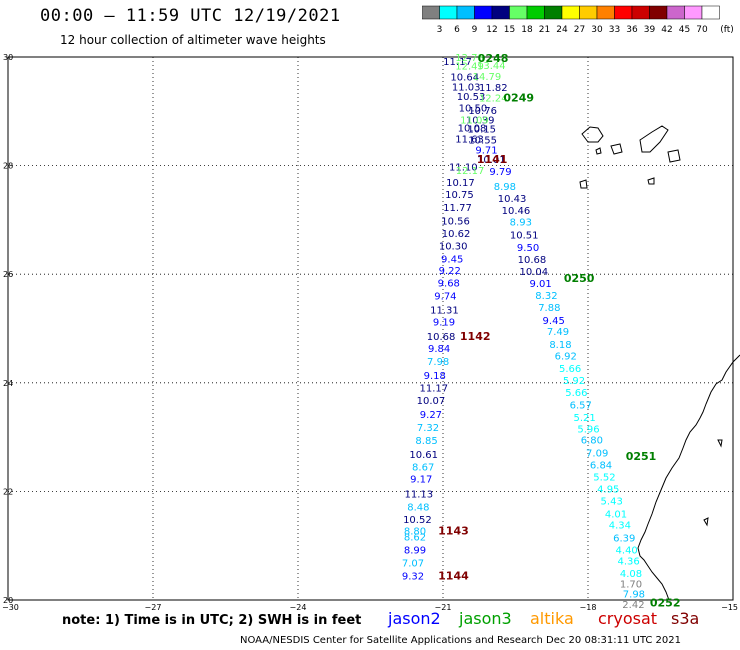 This screenshot has width=740, height=650. What do you see at coordinates (588, 429) in the screenshot?
I see `wave-height-label: 5.96` at bounding box center [588, 429].